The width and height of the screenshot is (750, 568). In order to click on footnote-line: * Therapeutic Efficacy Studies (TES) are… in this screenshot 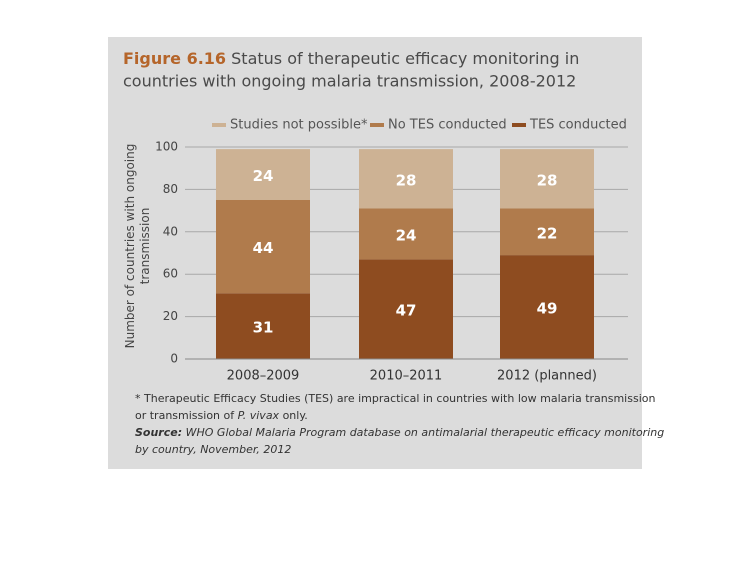, I will do `click(395, 398)`.